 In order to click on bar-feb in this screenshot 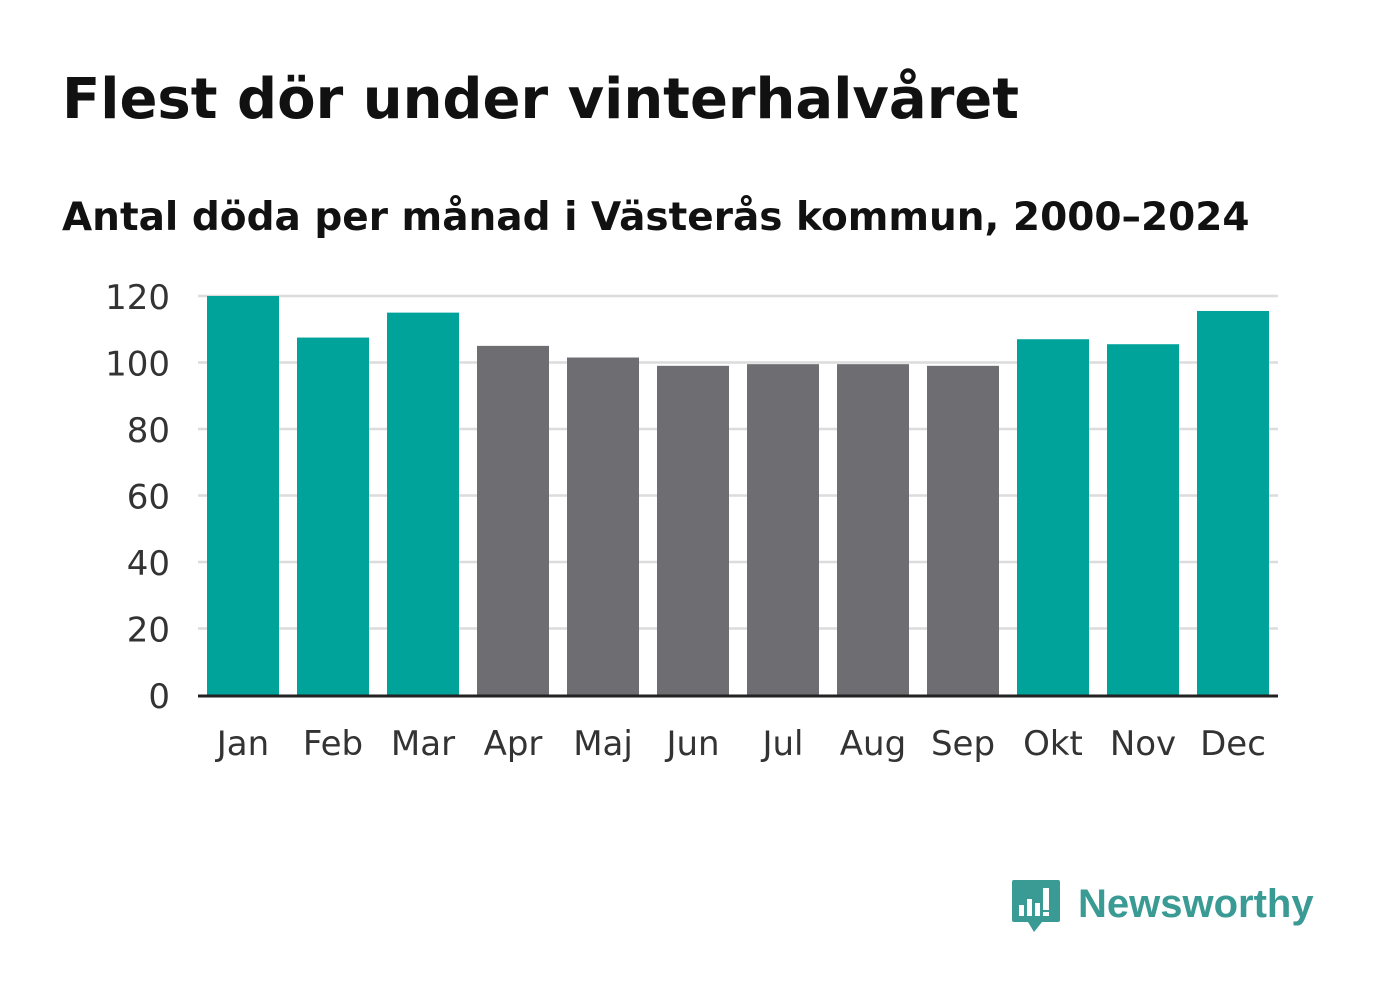, I will do `click(333, 516)`.